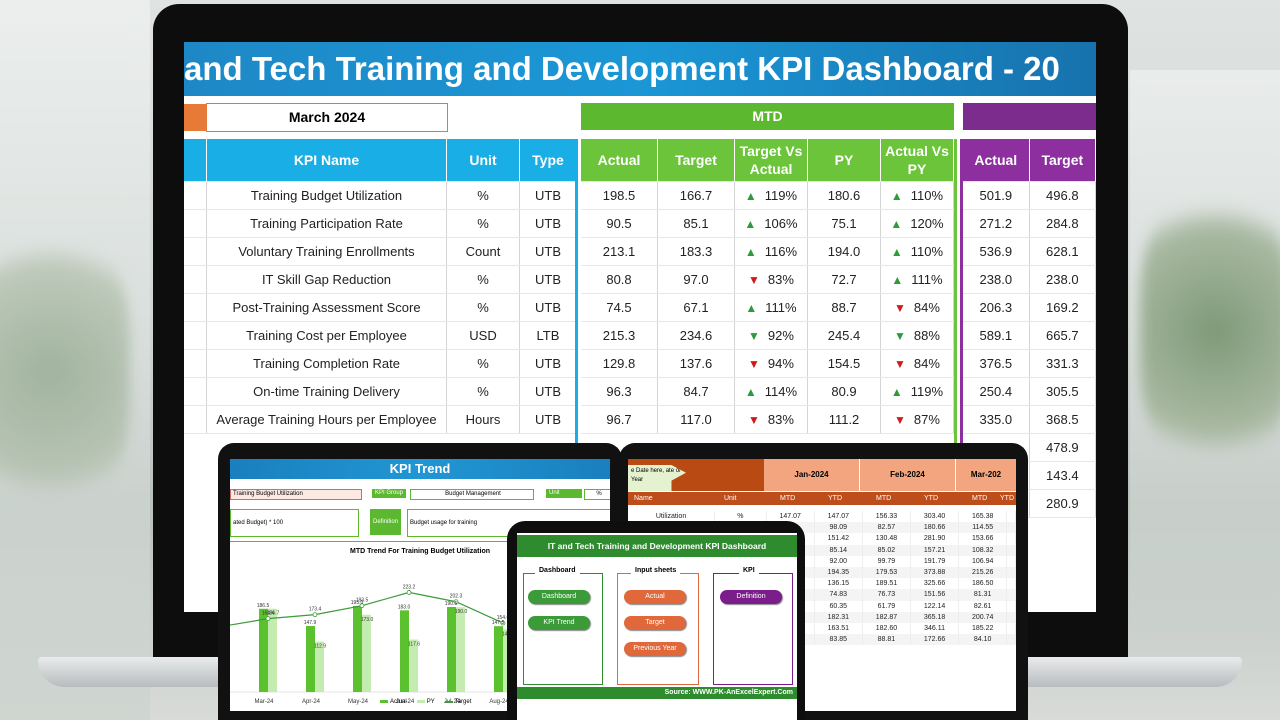  I want to click on kpi-name: IT Skill Gap Reduction, so click(326, 279).